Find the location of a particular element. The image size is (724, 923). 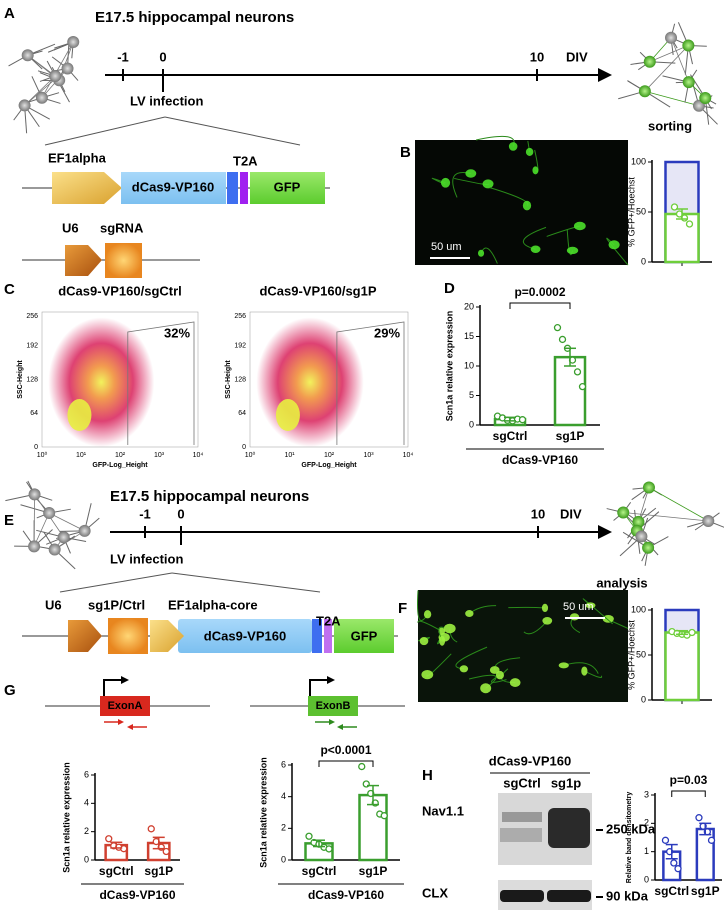

gate-label: 29% is located at coordinates (387, 332).